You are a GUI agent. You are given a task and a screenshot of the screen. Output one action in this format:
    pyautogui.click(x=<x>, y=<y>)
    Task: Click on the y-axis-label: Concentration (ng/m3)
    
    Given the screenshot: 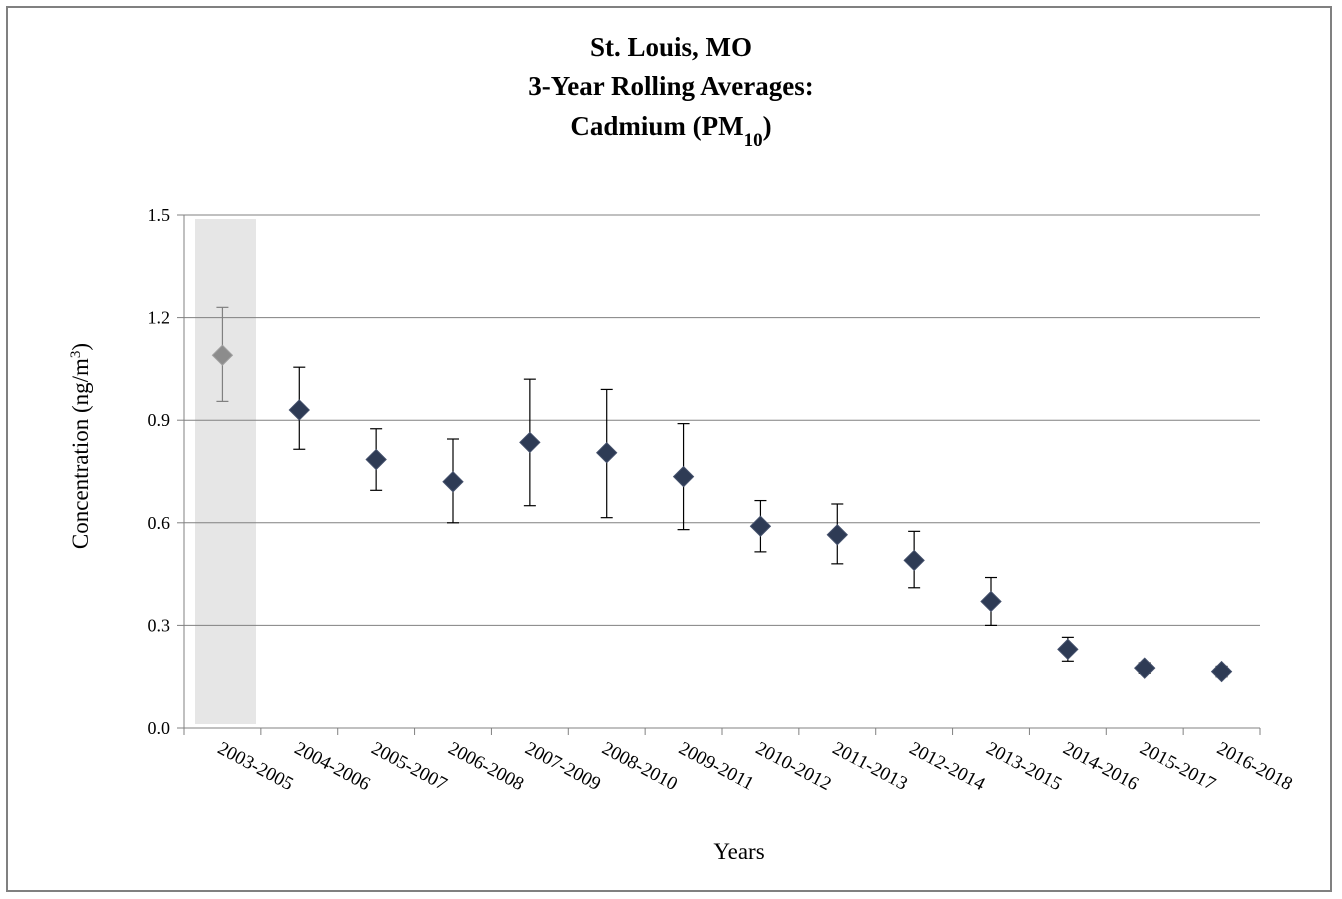 What is the action you would take?
    pyautogui.click(x=80, y=446)
    